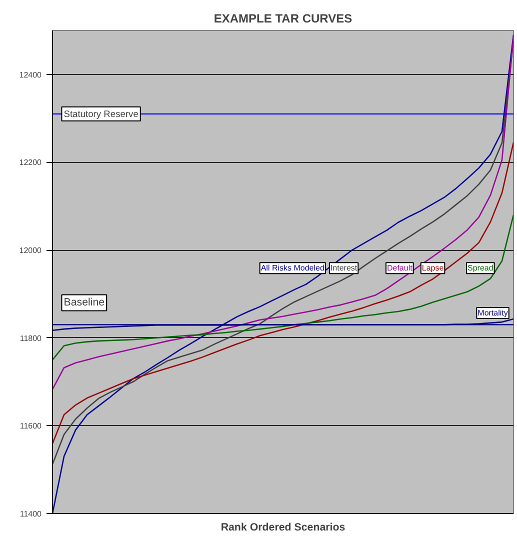 The image size is (517, 536). Describe the element at coordinates (493, 313) in the screenshot. I see `series-label: Mortality` at that location.